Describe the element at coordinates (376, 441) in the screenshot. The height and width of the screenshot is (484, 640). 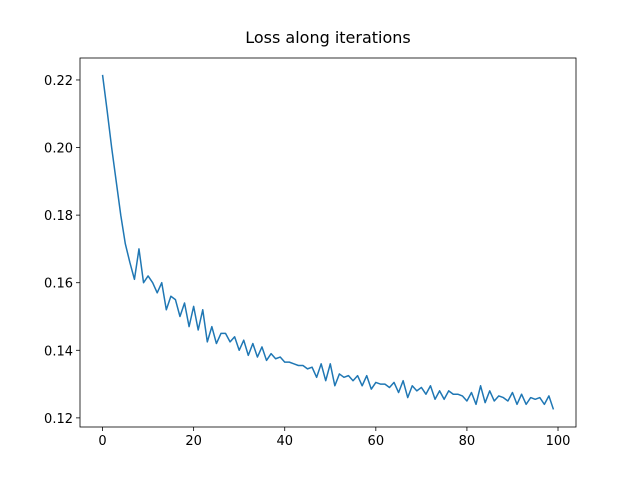
I see `x-tick-label: 60` at that location.